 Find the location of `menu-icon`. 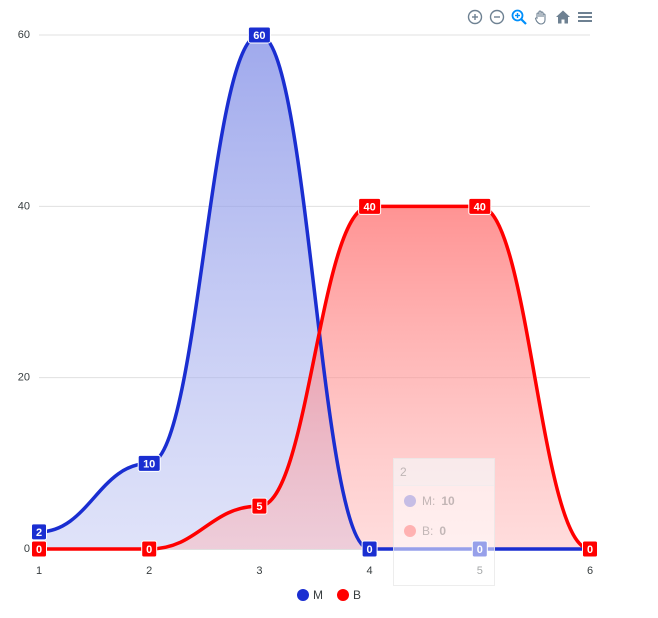

menu-icon is located at coordinates (585, 17).